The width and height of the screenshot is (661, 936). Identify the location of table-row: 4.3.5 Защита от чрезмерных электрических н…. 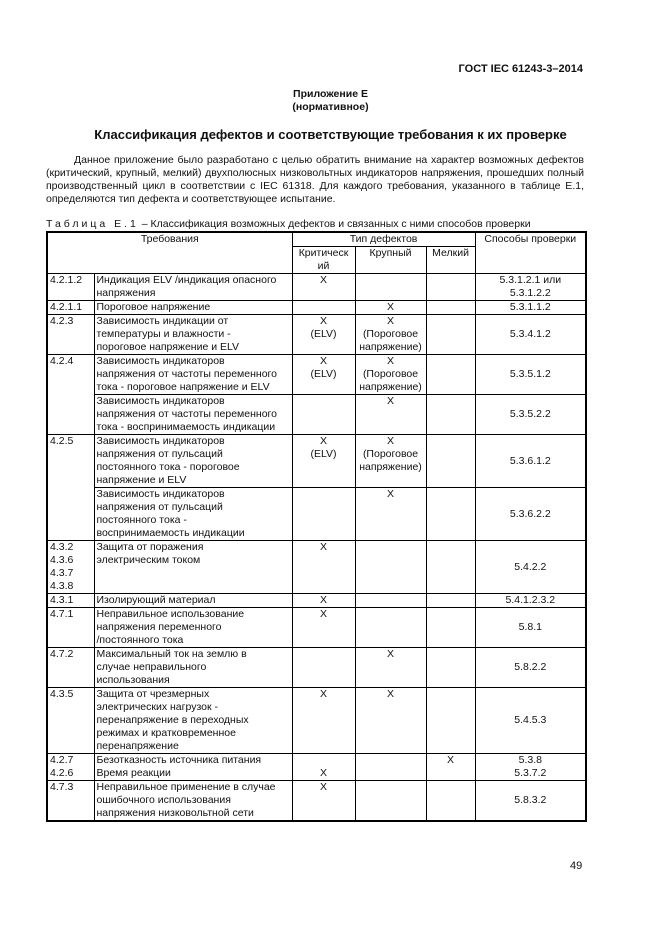
(316, 720).